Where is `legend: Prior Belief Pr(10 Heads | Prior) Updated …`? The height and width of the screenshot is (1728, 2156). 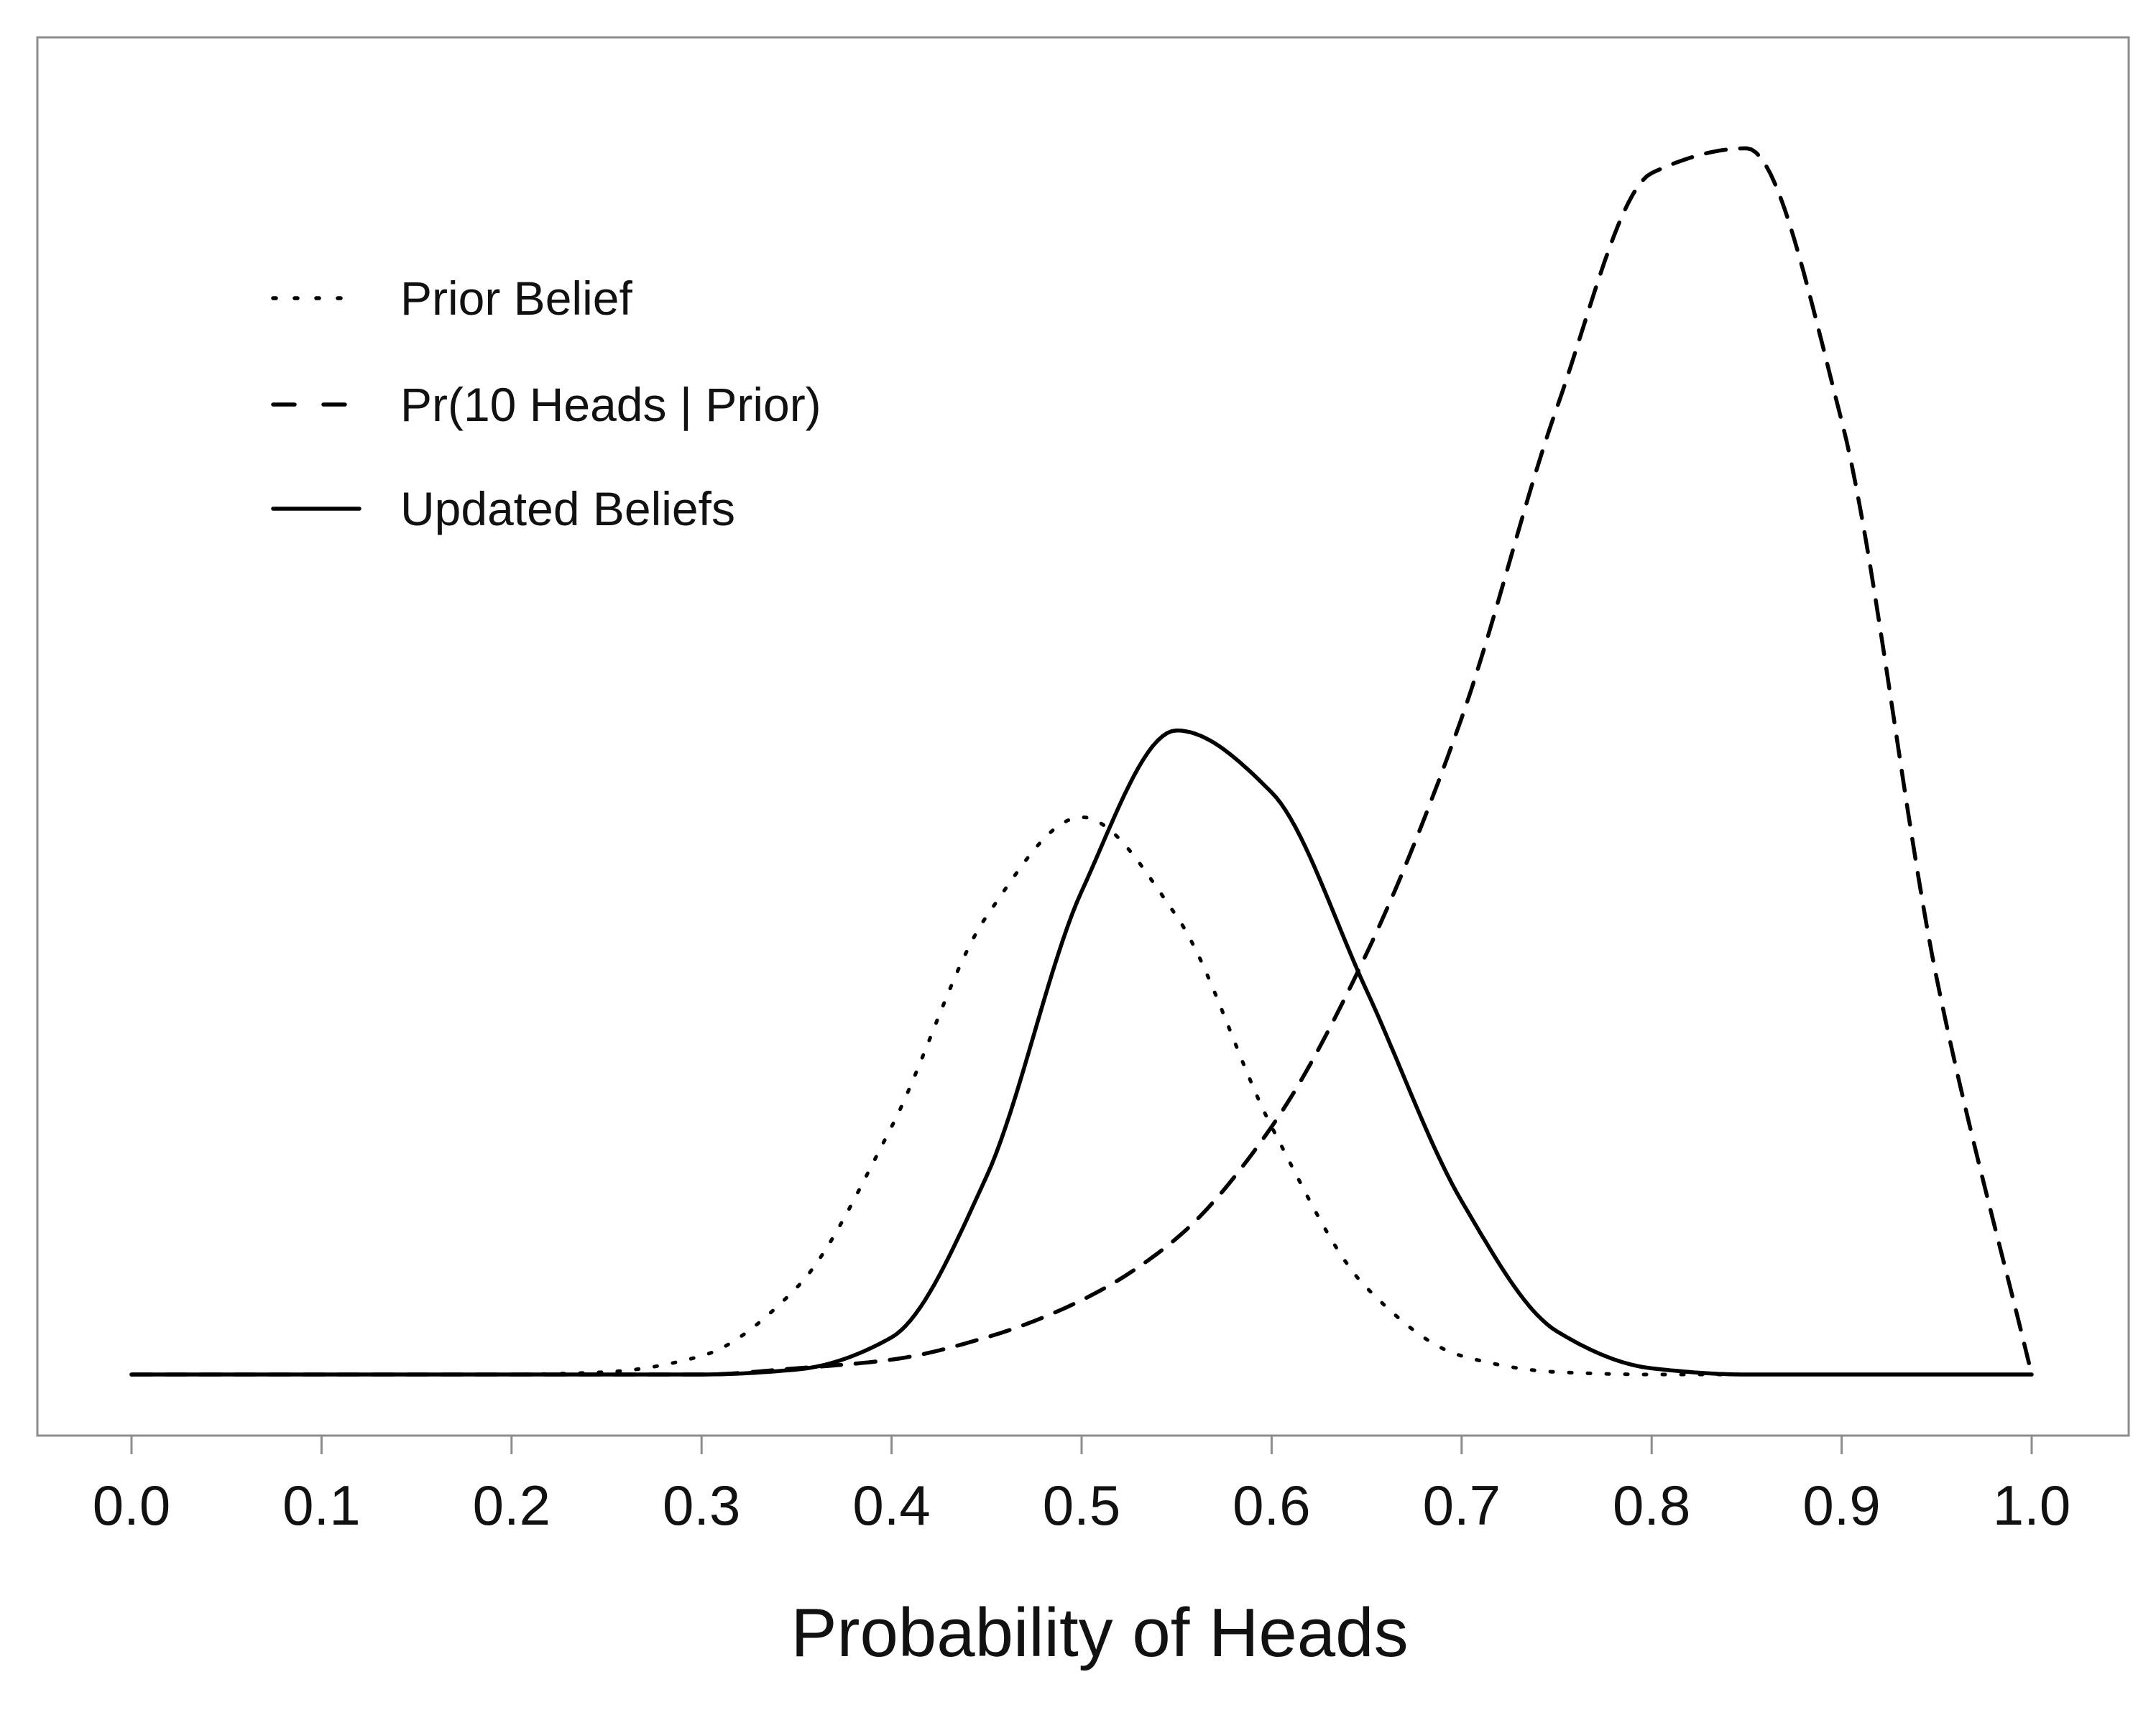 legend: Prior Belief Pr(10 Heads | Prior) Updated … is located at coordinates (546, 404).